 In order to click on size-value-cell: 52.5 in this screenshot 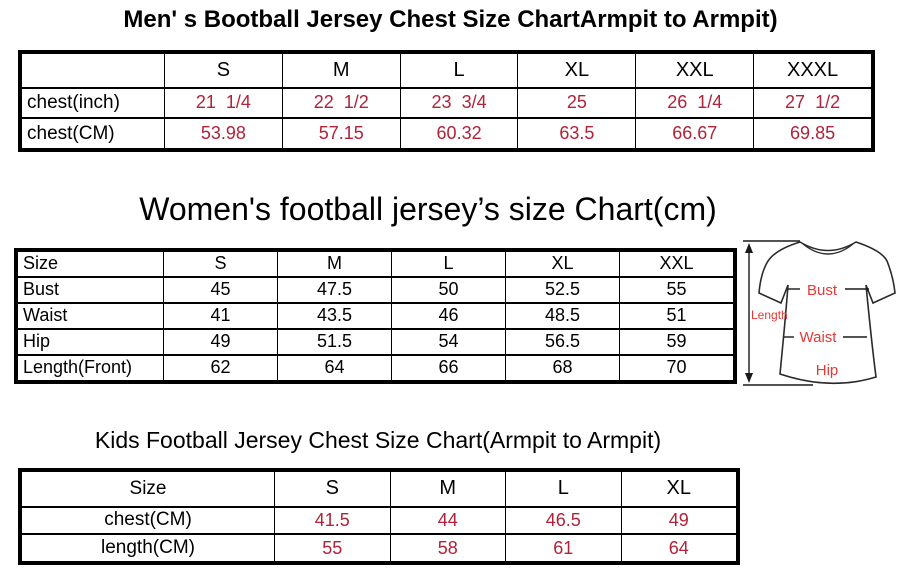, I will do `click(562, 289)`.